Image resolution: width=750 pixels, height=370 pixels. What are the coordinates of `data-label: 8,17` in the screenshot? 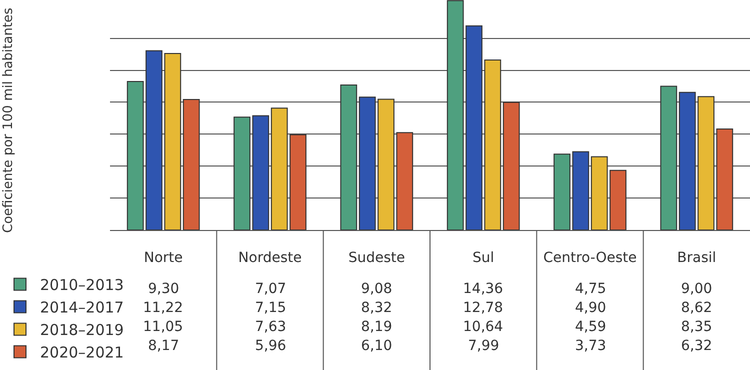 It's located at (164, 346).